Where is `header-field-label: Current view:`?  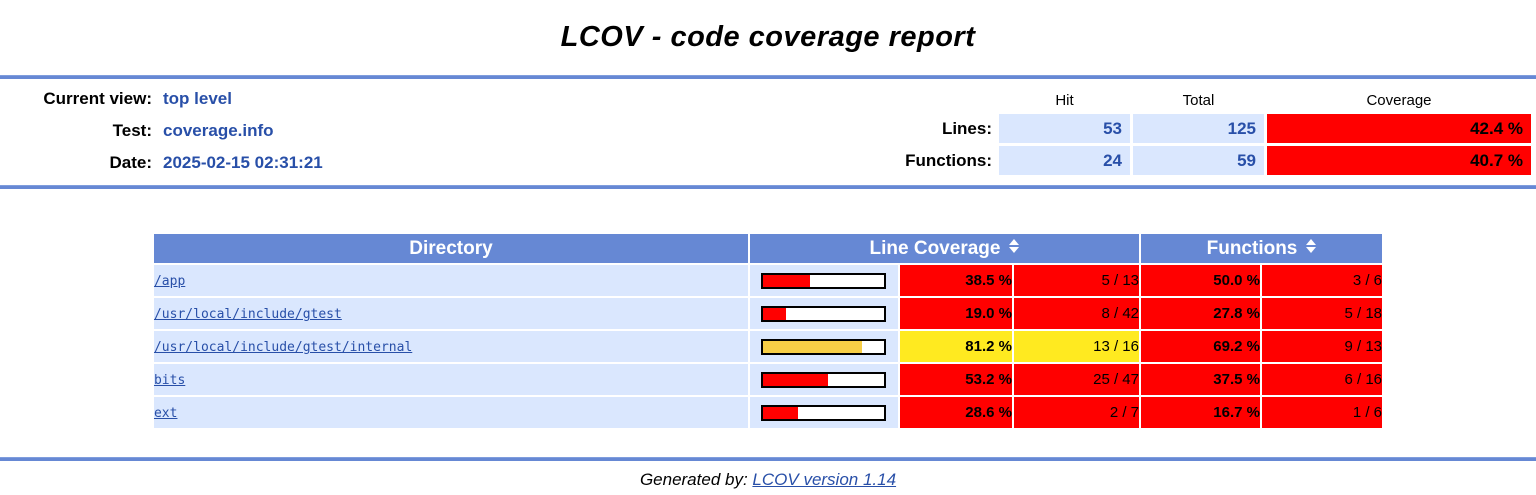 header-field-label: Current view: is located at coordinates (97, 98).